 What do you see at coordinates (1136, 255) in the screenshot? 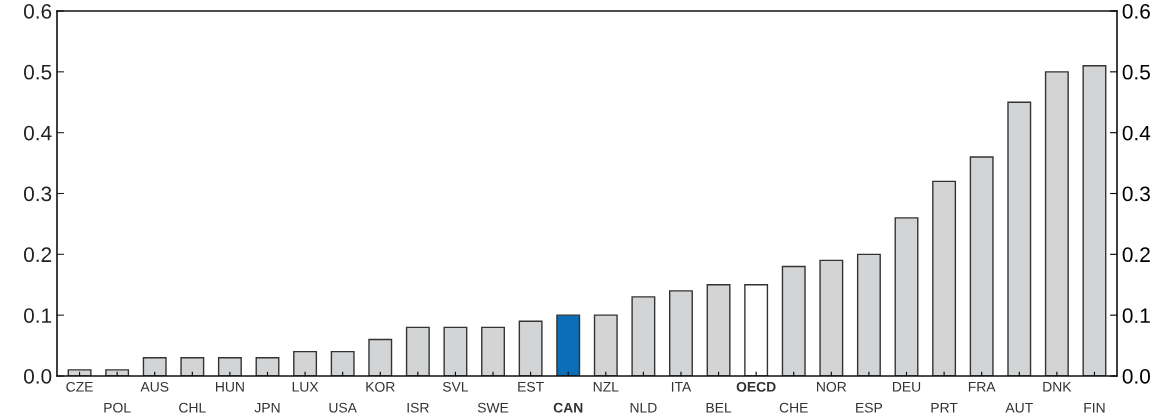
I see `y2-tick-label: 0.2` at bounding box center [1136, 255].